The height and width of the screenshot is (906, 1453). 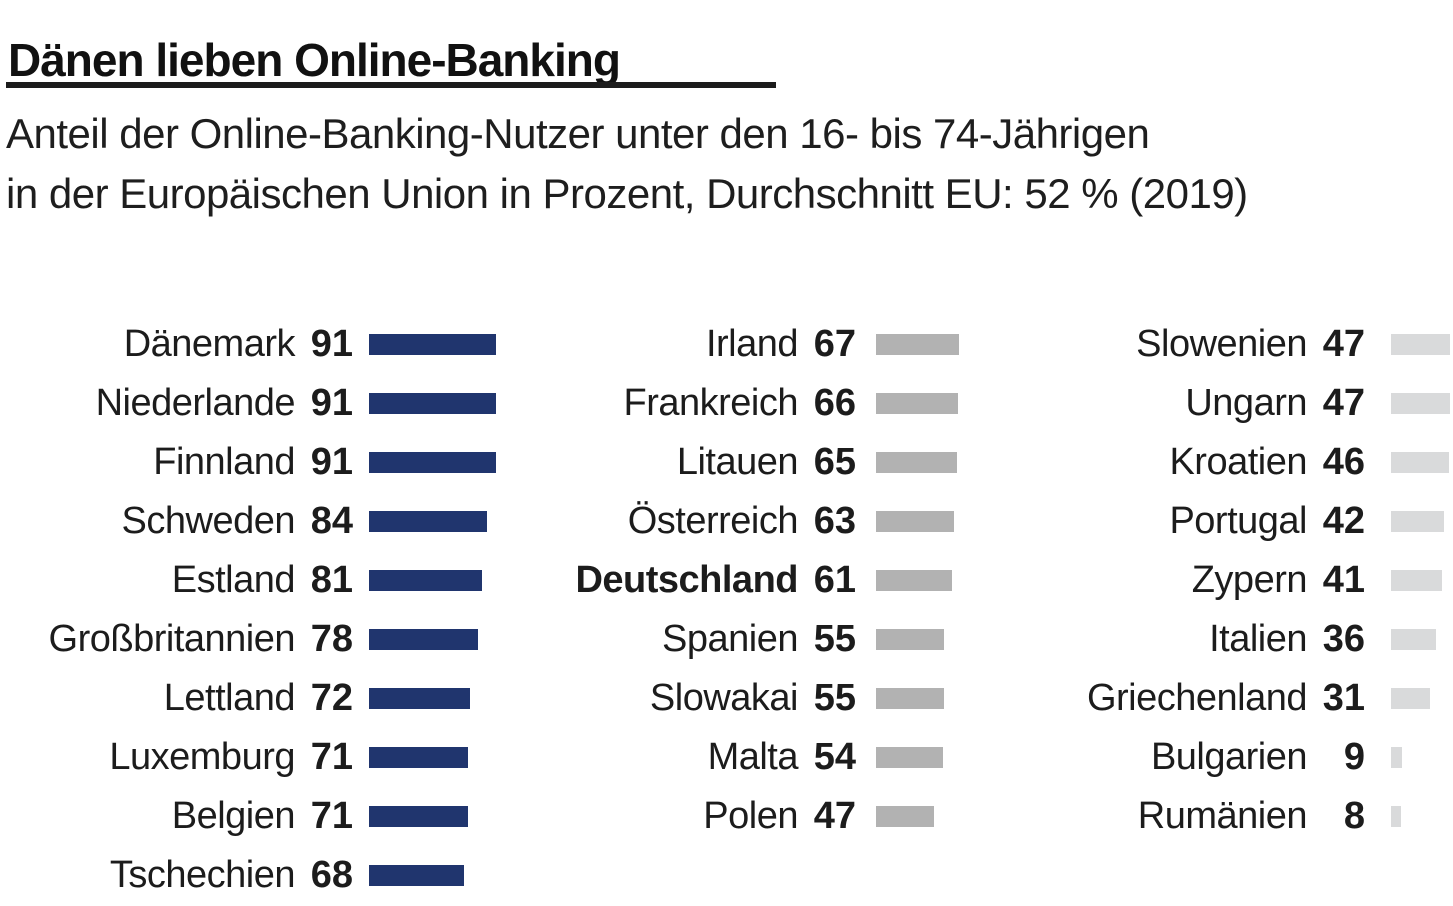 I want to click on country-value: 67, so click(x=834, y=344).